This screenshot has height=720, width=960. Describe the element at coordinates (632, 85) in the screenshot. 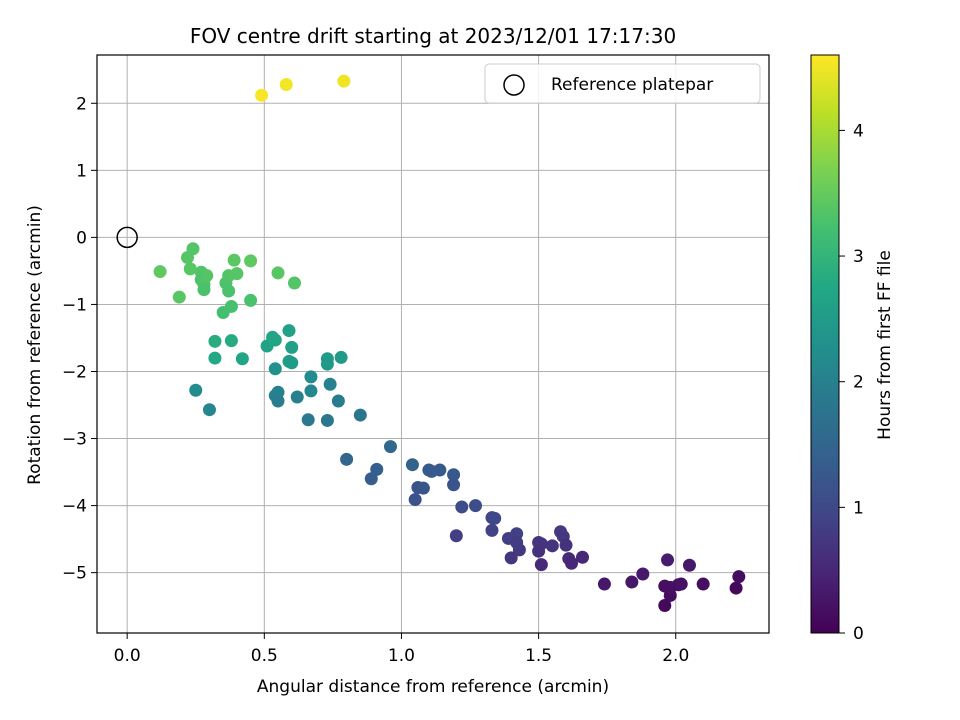

I see `legend-entry-reference-platepar: Reference platepar` at that location.